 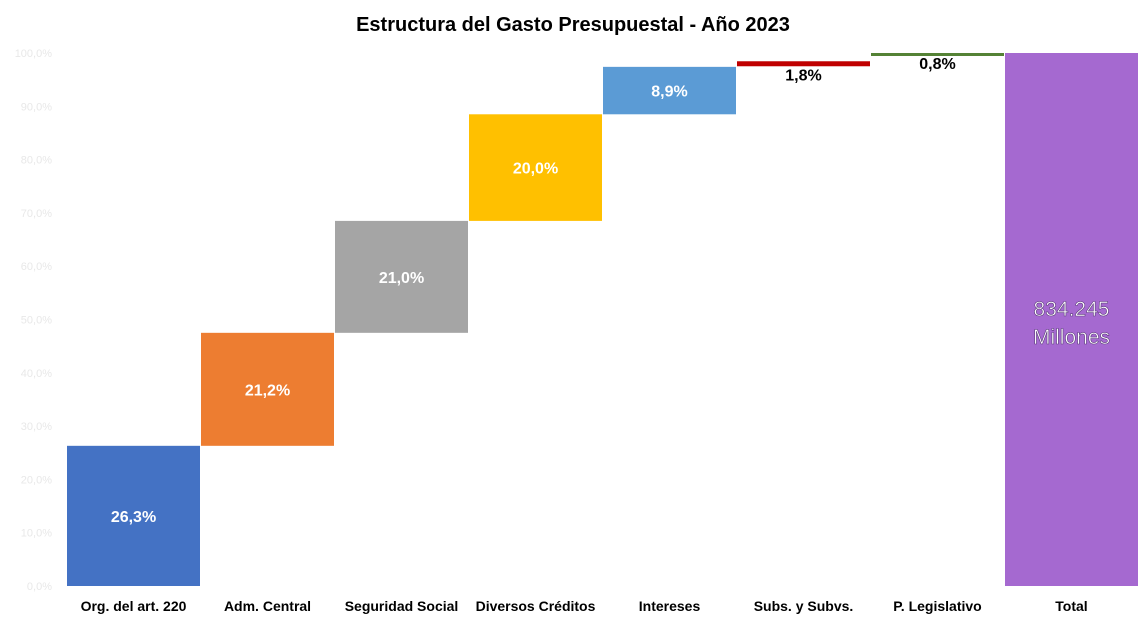 I want to click on data-label: 1,8%, so click(x=803, y=75).